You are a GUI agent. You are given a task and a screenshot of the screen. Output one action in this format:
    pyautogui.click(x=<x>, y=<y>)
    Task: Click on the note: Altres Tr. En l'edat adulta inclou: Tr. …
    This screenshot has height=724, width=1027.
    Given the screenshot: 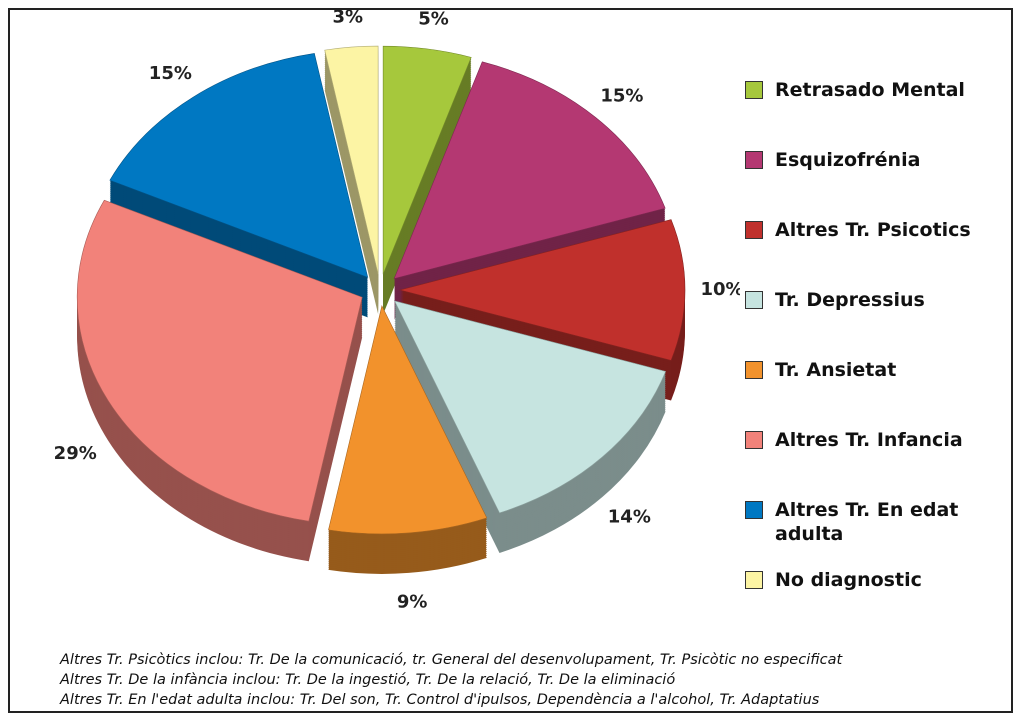 What is the action you would take?
    pyautogui.click(x=440, y=700)
    